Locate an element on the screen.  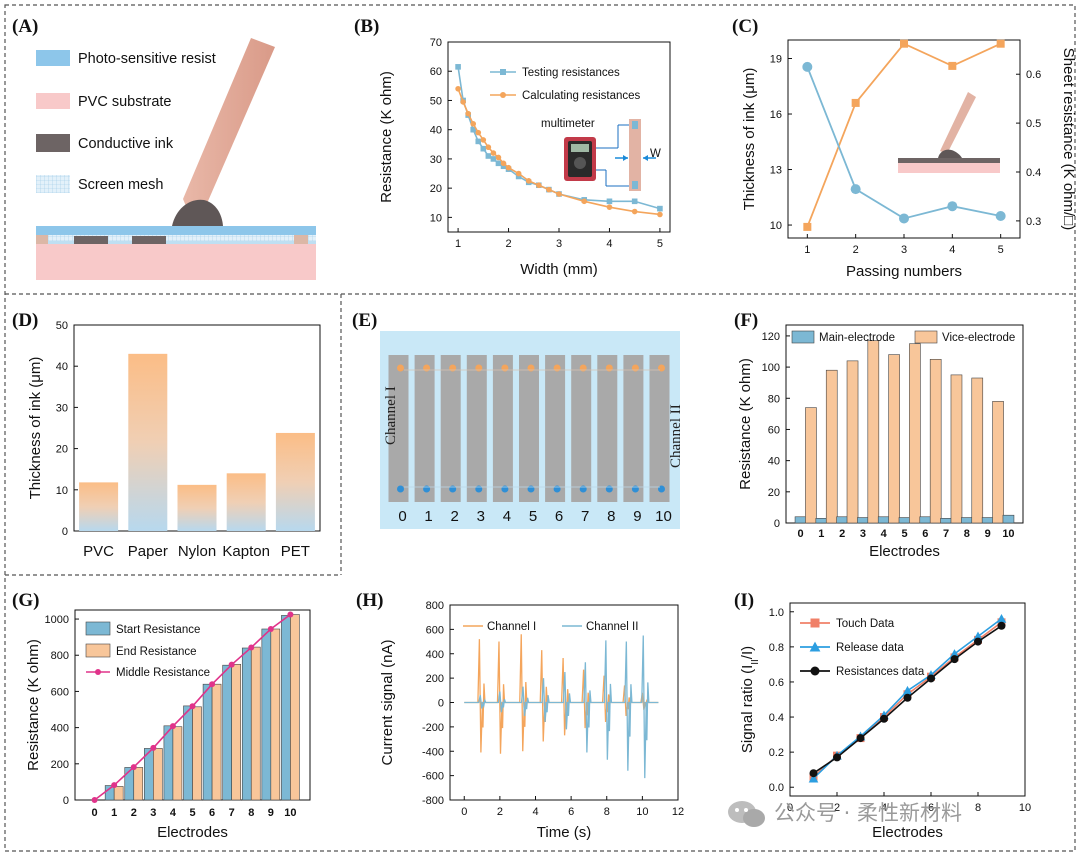
x-tick-label: 7 is located at coordinates (232, 813).